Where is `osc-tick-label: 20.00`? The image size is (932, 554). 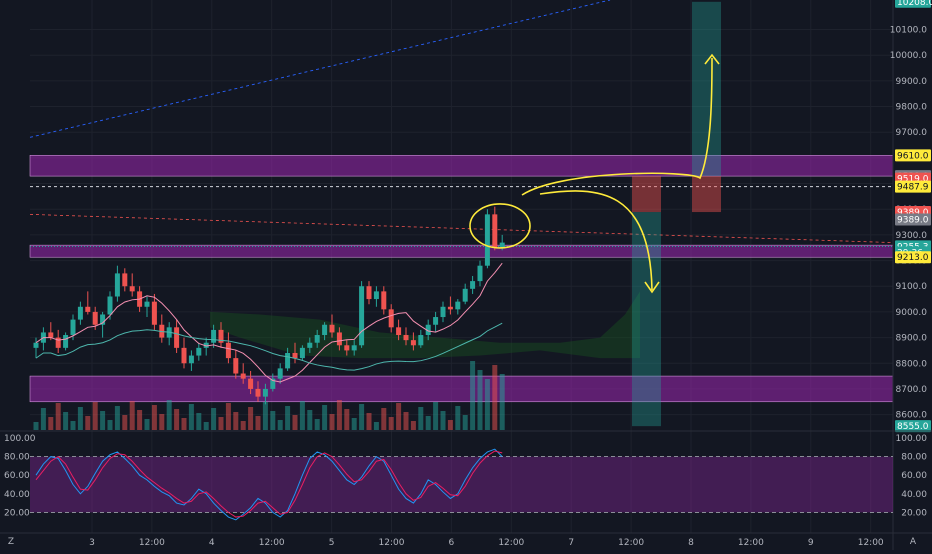 osc-tick-label: 20.00 is located at coordinates (914, 513).